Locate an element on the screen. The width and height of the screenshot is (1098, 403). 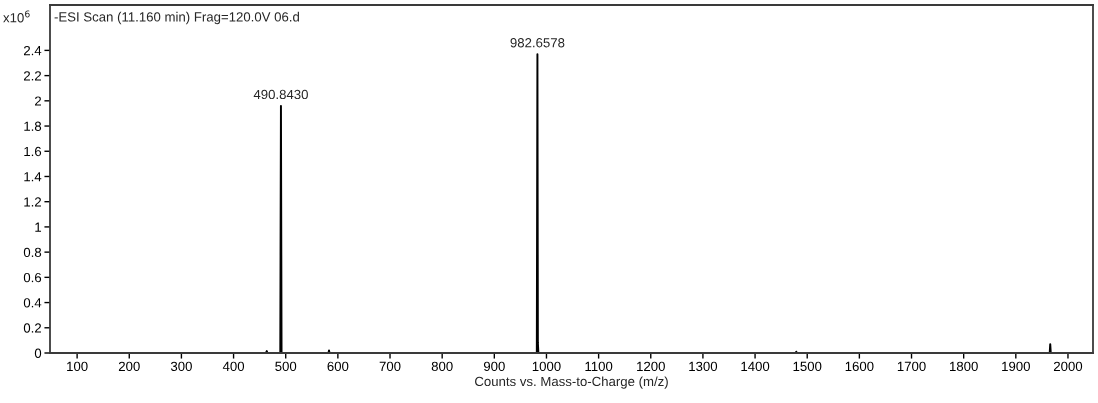
x-tick-label: 300 is located at coordinates (181, 366).